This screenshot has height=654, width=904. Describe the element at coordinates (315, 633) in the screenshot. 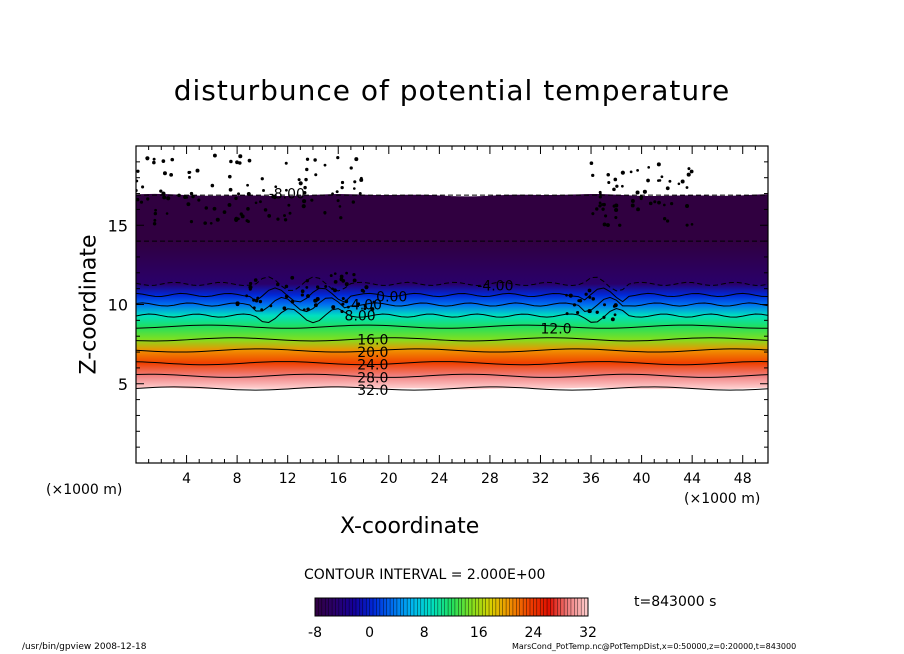

I see `colorbar-tick-label: -8` at that location.